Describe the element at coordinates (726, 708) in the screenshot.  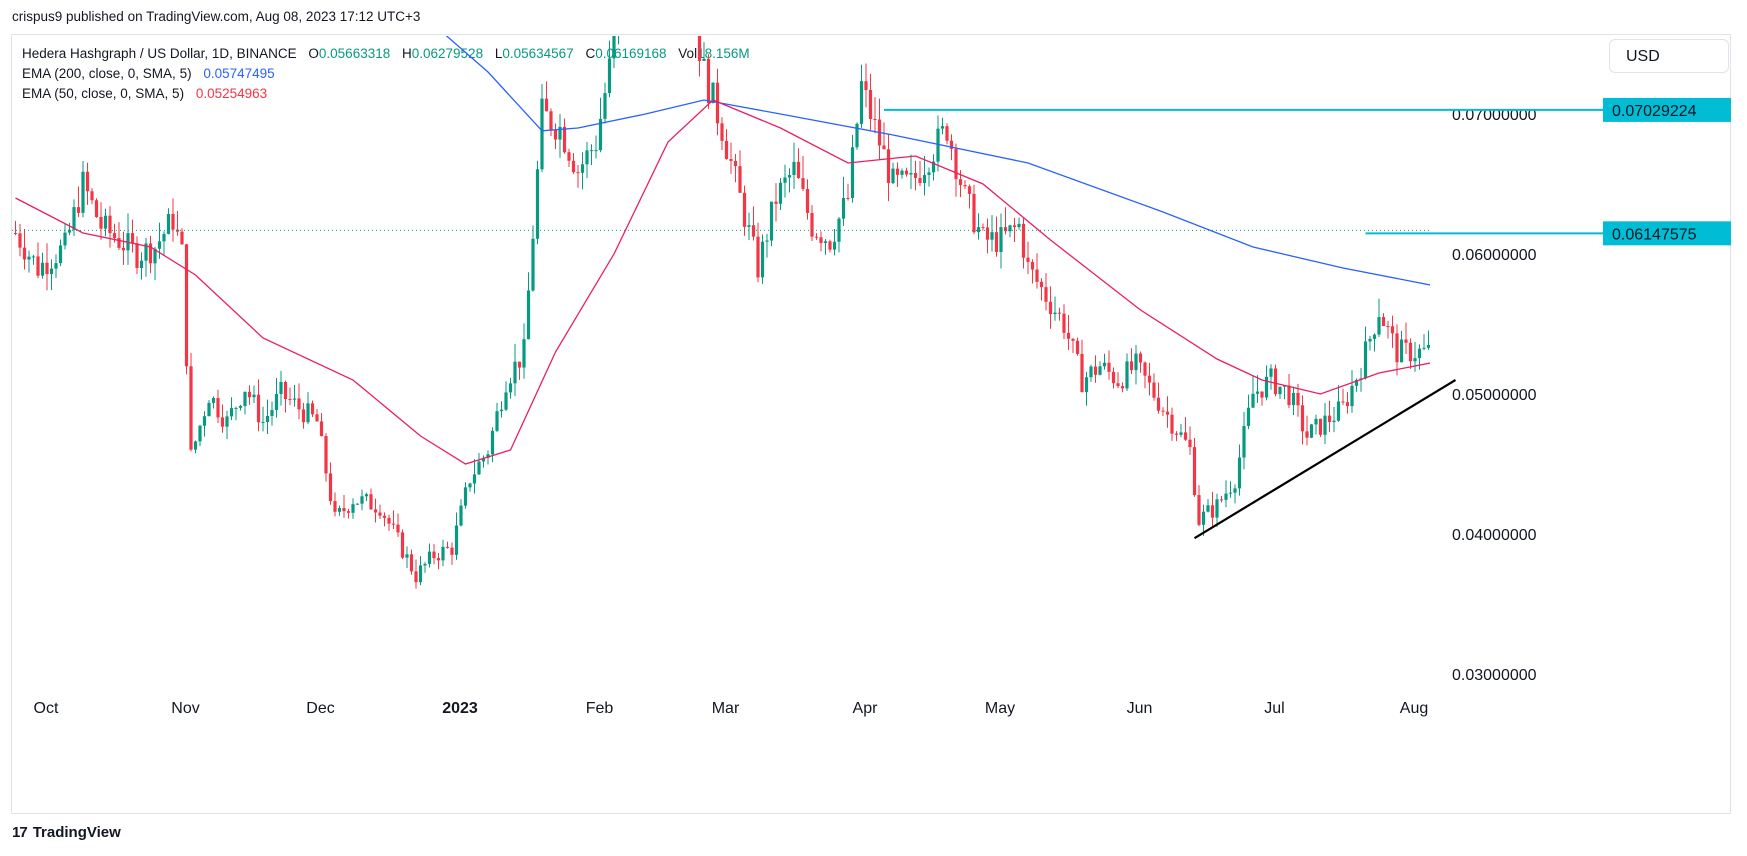
I see `x-tick-label: Mar` at that location.